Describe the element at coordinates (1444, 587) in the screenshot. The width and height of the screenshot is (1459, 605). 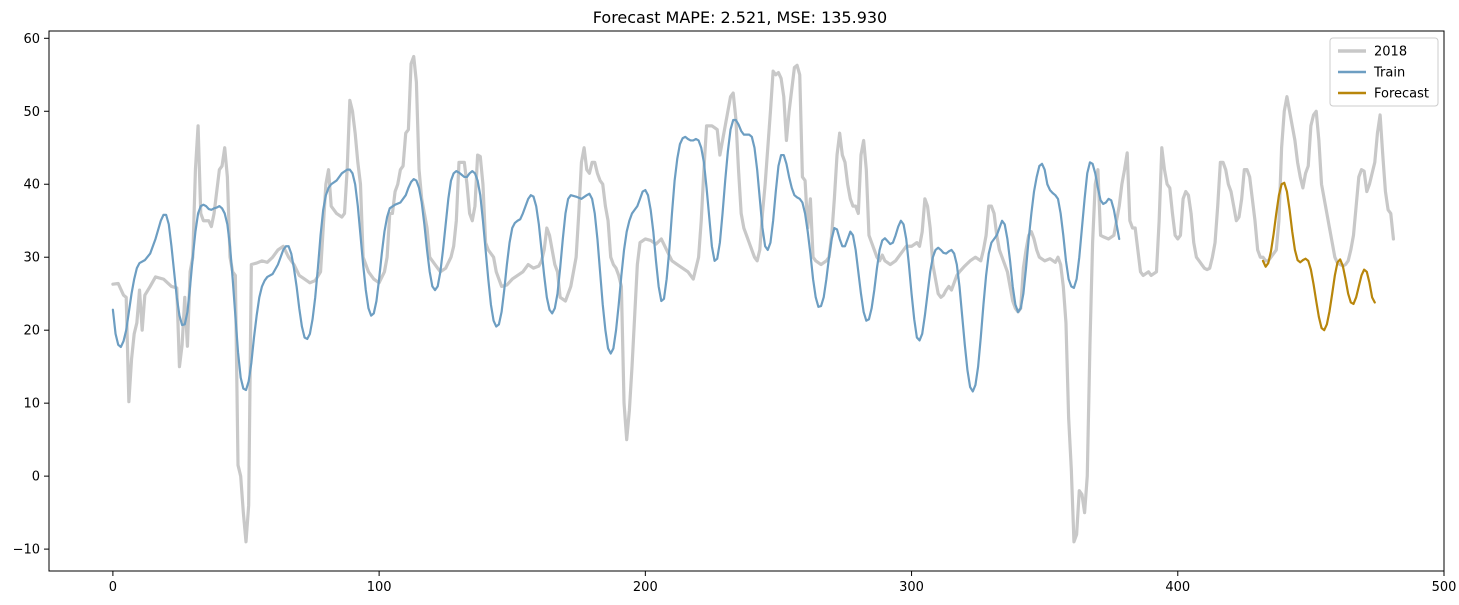
I see `x-tick-label: 500` at that location.